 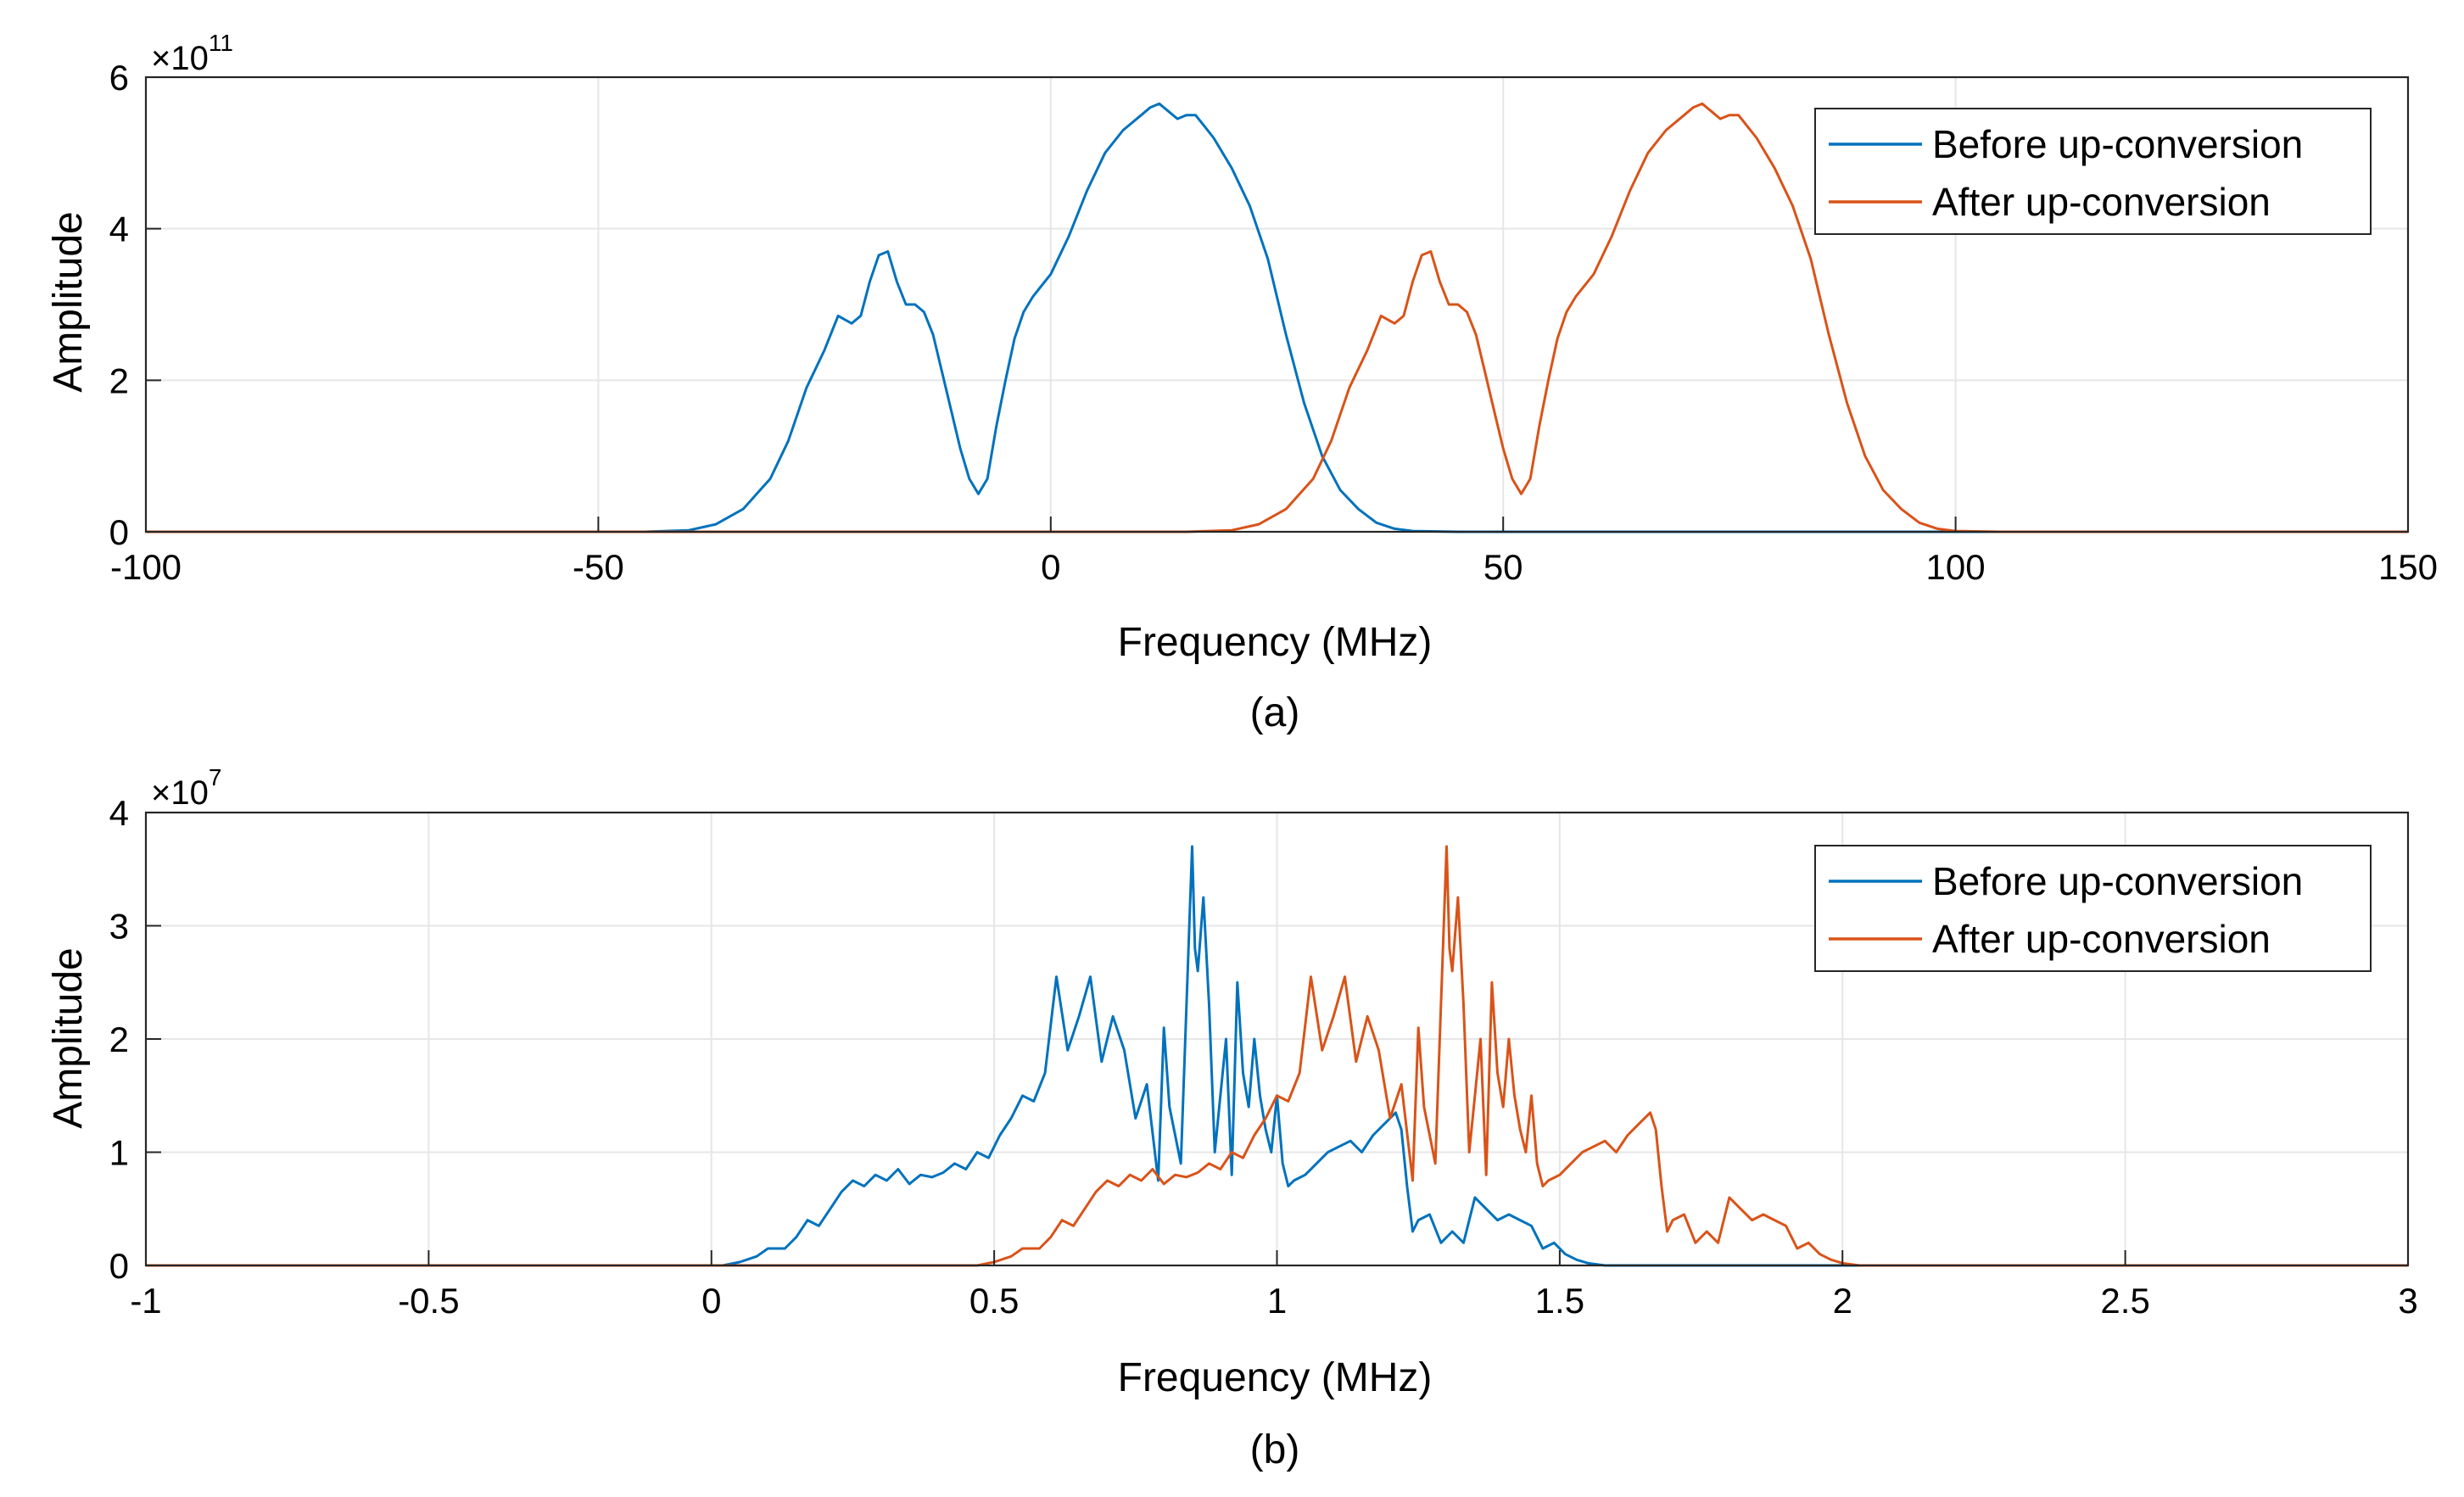 What do you see at coordinates (119, 927) in the screenshot?
I see `y-tick-label-b: 3` at bounding box center [119, 927].